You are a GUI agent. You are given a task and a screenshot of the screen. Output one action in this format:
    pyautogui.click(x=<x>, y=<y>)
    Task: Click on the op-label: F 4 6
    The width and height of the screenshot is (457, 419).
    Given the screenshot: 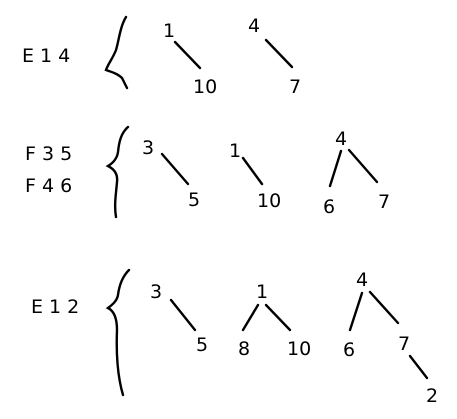 What is the action you would take?
    pyautogui.click(x=48, y=186)
    